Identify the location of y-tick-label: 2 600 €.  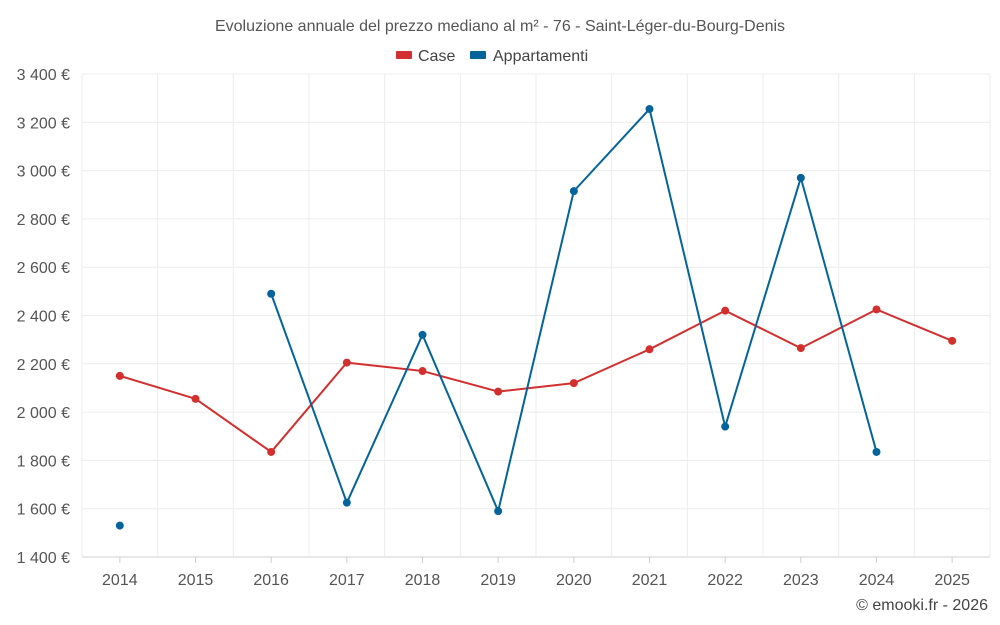
(43, 268).